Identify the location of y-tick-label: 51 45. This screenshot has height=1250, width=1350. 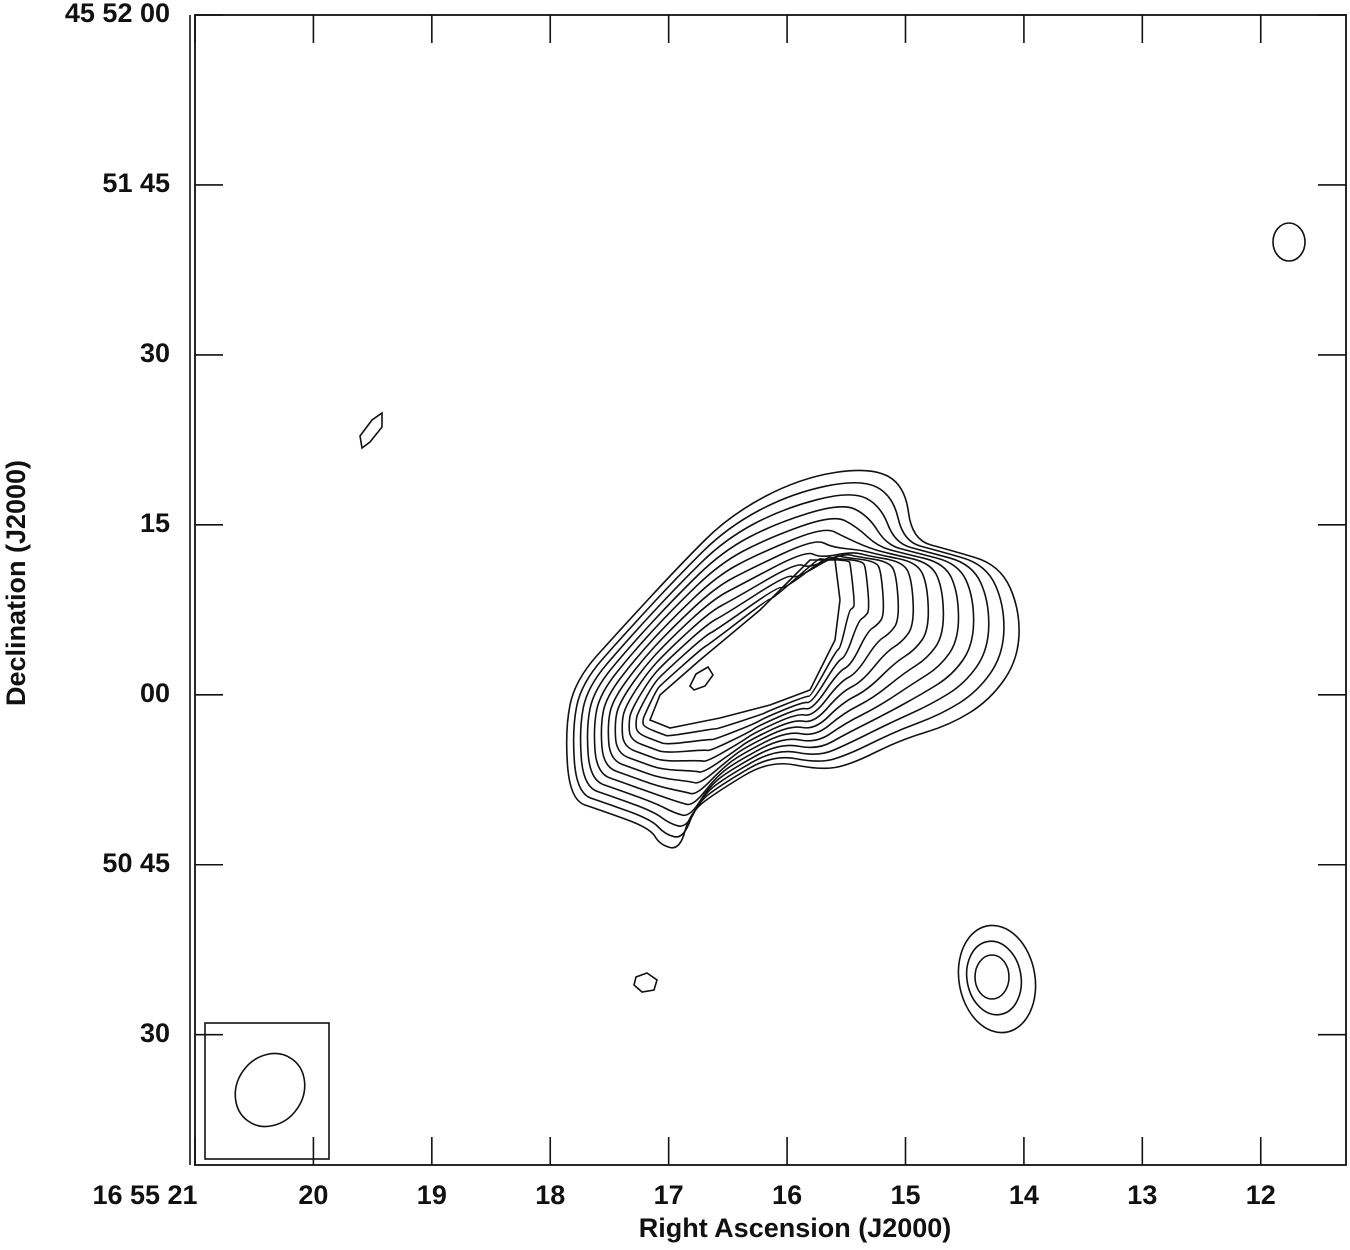
(136, 183).